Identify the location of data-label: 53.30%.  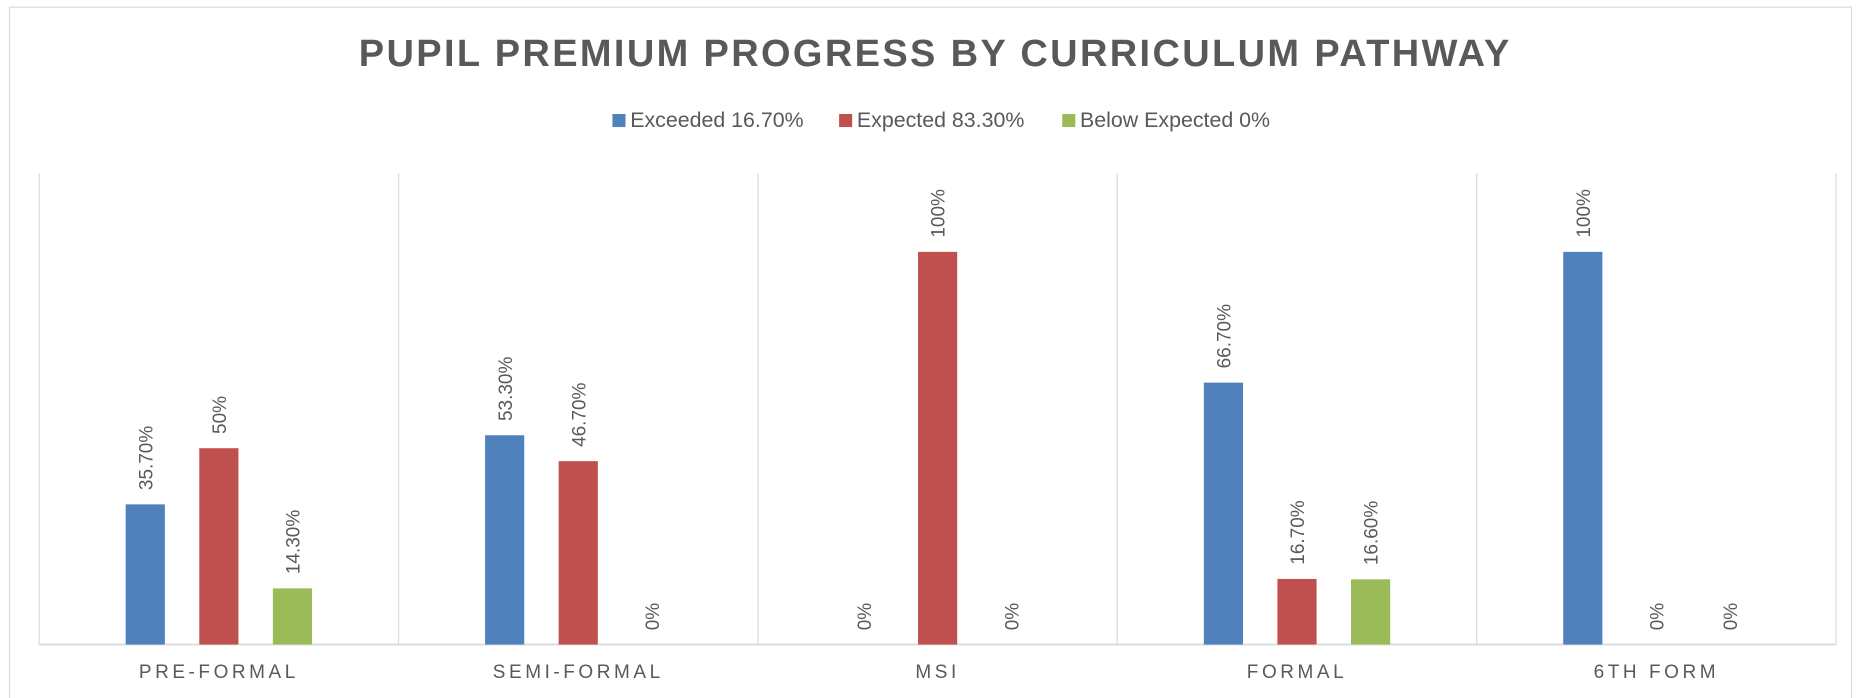
(506, 389).